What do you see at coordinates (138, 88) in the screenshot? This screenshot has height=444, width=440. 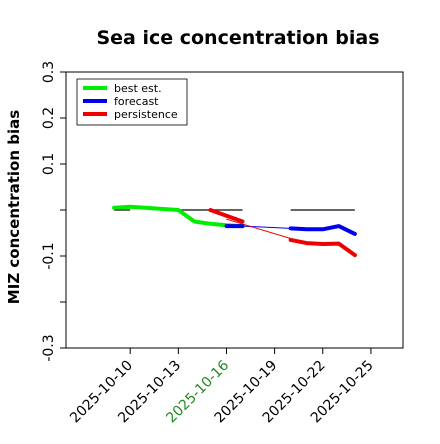 I see `legend-label: best est.` at bounding box center [138, 88].